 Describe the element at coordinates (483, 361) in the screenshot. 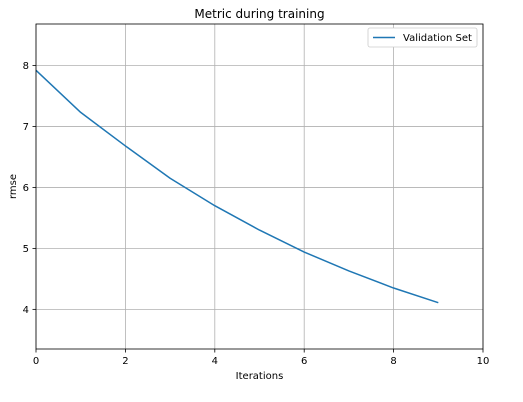

I see `x-tick-label: 10` at that location.